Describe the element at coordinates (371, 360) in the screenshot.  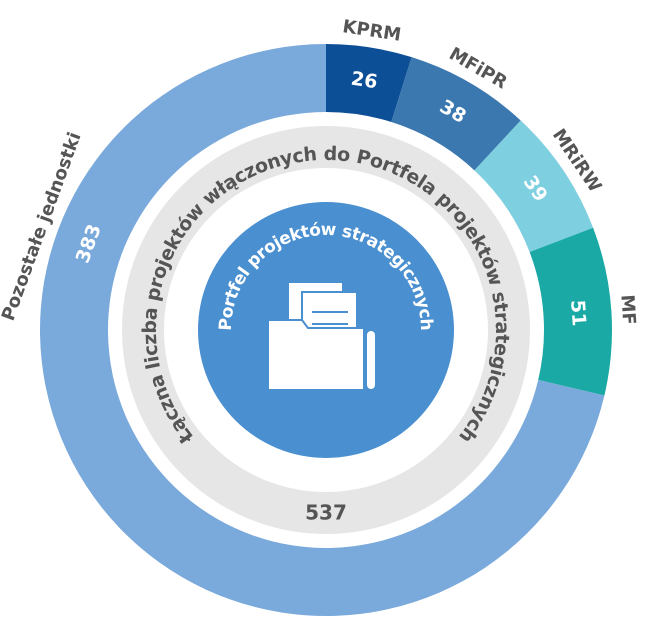
I see `folder-clip` at that location.